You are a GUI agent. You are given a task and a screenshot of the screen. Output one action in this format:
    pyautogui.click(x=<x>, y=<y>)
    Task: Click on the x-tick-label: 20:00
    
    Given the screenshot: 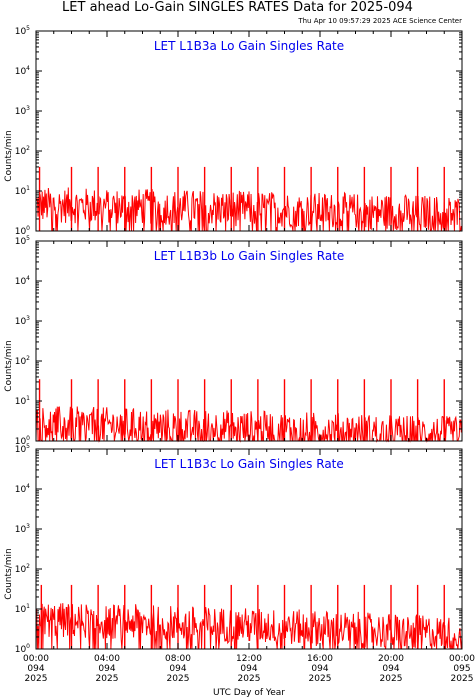 What is the action you would take?
    pyautogui.click(x=391, y=659)
    